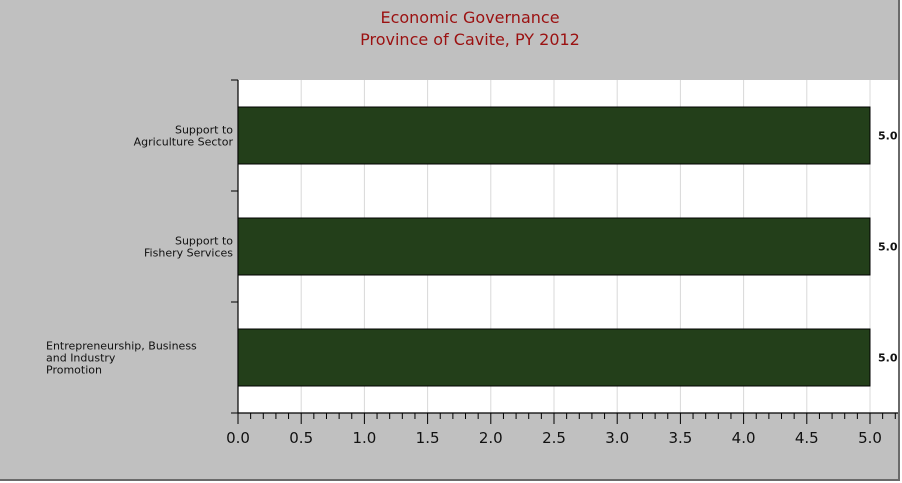 This screenshot has height=483, width=902. Describe the element at coordinates (617, 438) in the screenshot. I see `x-tick-label: 3.0` at that location.